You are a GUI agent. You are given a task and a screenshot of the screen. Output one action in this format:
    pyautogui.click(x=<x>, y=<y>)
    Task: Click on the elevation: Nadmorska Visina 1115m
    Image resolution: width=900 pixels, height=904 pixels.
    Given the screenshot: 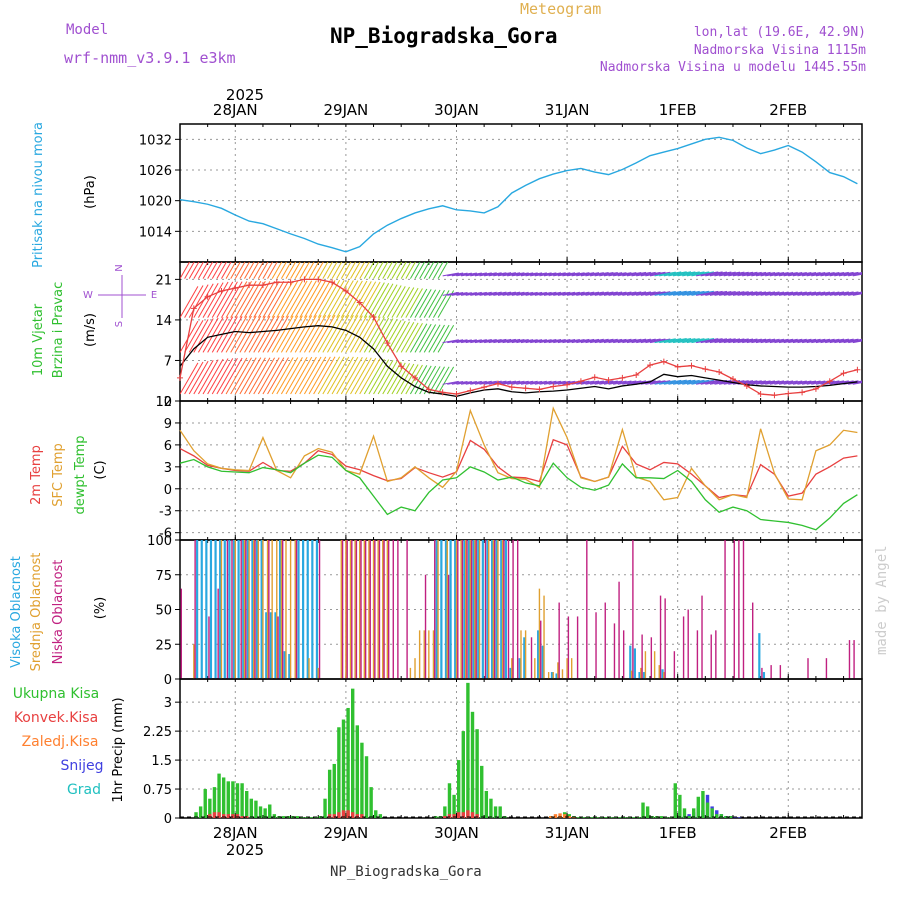 What is the action you would take?
    pyautogui.click(x=780, y=50)
    